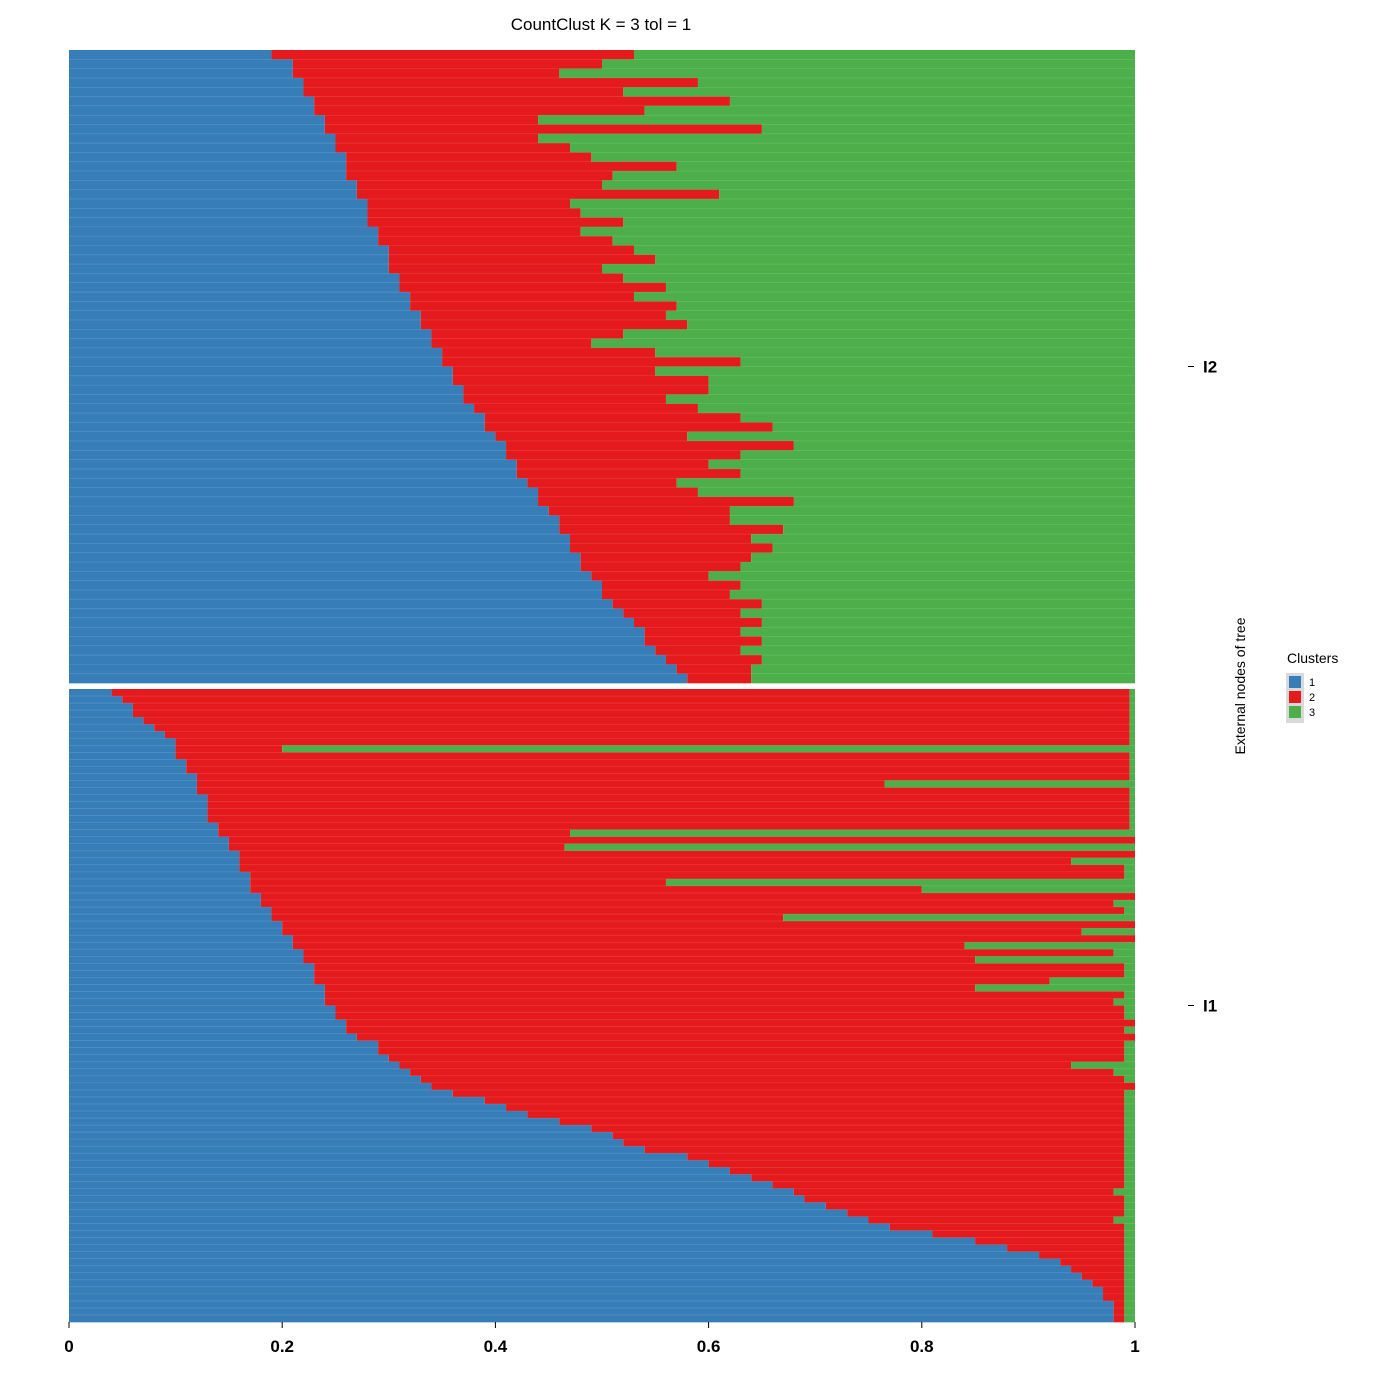 The height and width of the screenshot is (1400, 1400). What do you see at coordinates (922, 1346) in the screenshot?
I see `x-tick-label: 0.8` at bounding box center [922, 1346].